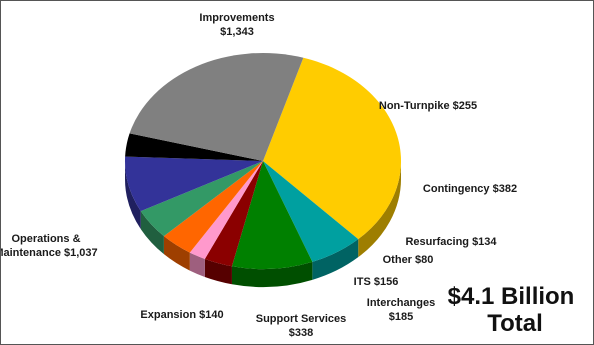  What do you see at coordinates (236, 25) in the screenshot?
I see `slice-label: Improvements $1,343` at bounding box center [236, 25].